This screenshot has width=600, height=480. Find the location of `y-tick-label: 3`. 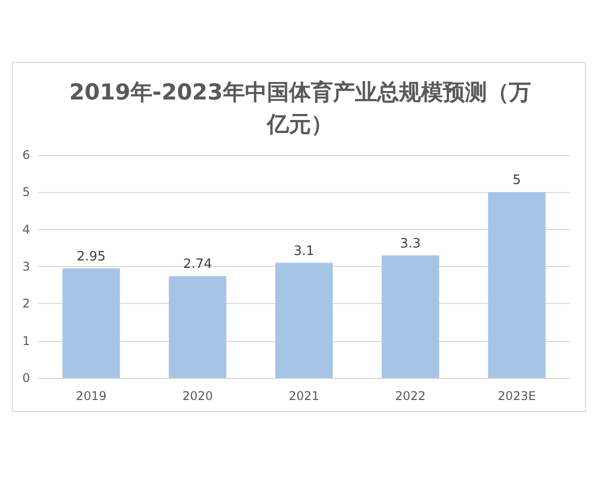

y-tick-label: 3 is located at coordinates (26, 267).